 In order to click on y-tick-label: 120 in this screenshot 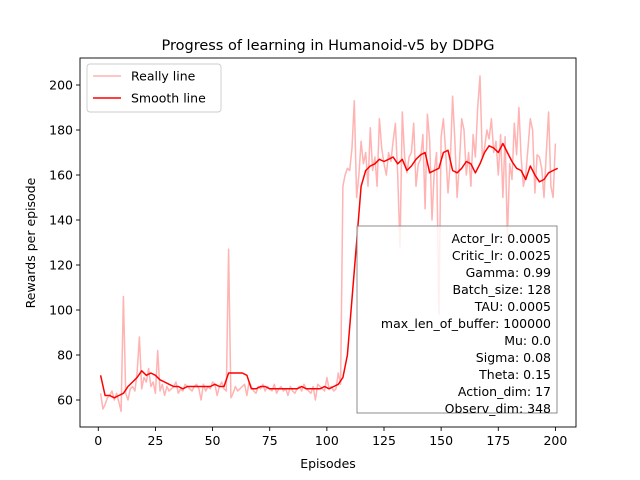, I will do `click(61, 265)`.